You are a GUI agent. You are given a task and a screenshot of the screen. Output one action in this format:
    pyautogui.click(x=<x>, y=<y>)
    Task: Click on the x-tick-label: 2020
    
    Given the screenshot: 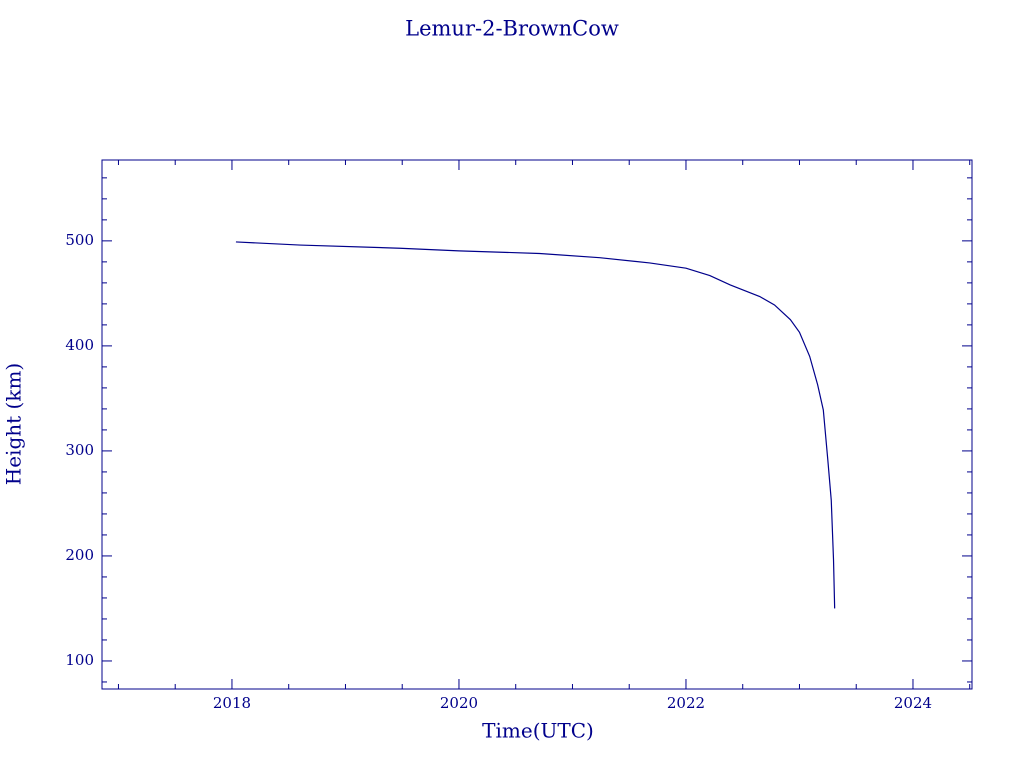 What is the action you would take?
    pyautogui.click(x=459, y=703)
    